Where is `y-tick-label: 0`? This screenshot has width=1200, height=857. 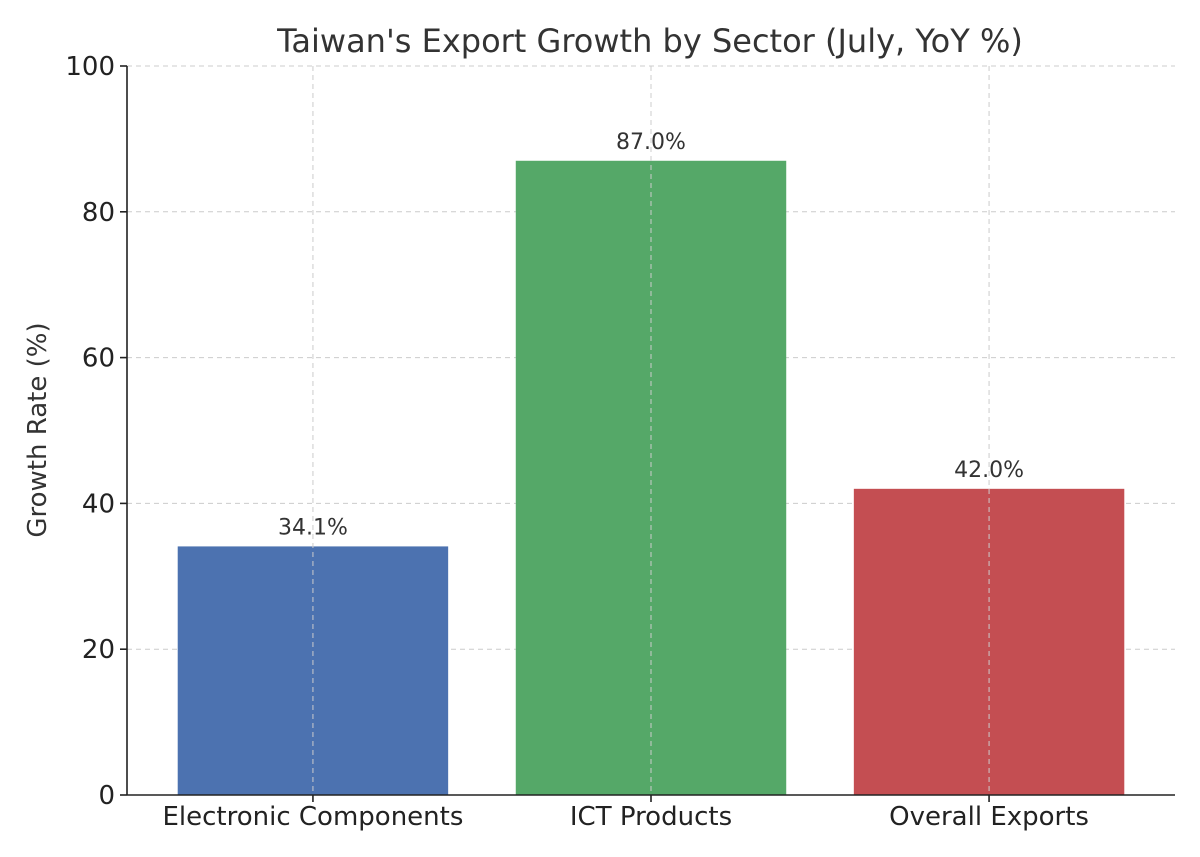
y-tick-label: 0 is located at coordinates (106, 796).